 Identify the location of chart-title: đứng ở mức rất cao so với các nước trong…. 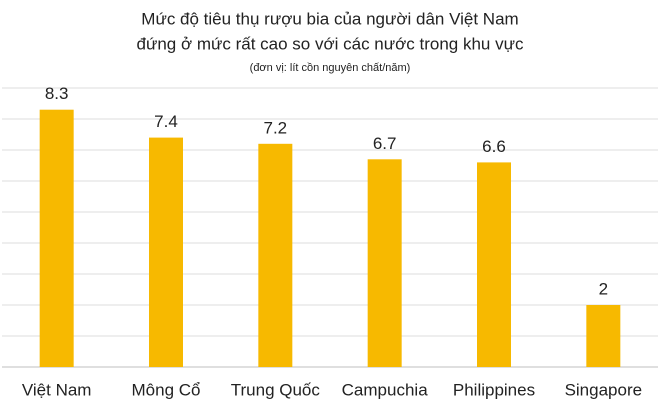
(330, 43).